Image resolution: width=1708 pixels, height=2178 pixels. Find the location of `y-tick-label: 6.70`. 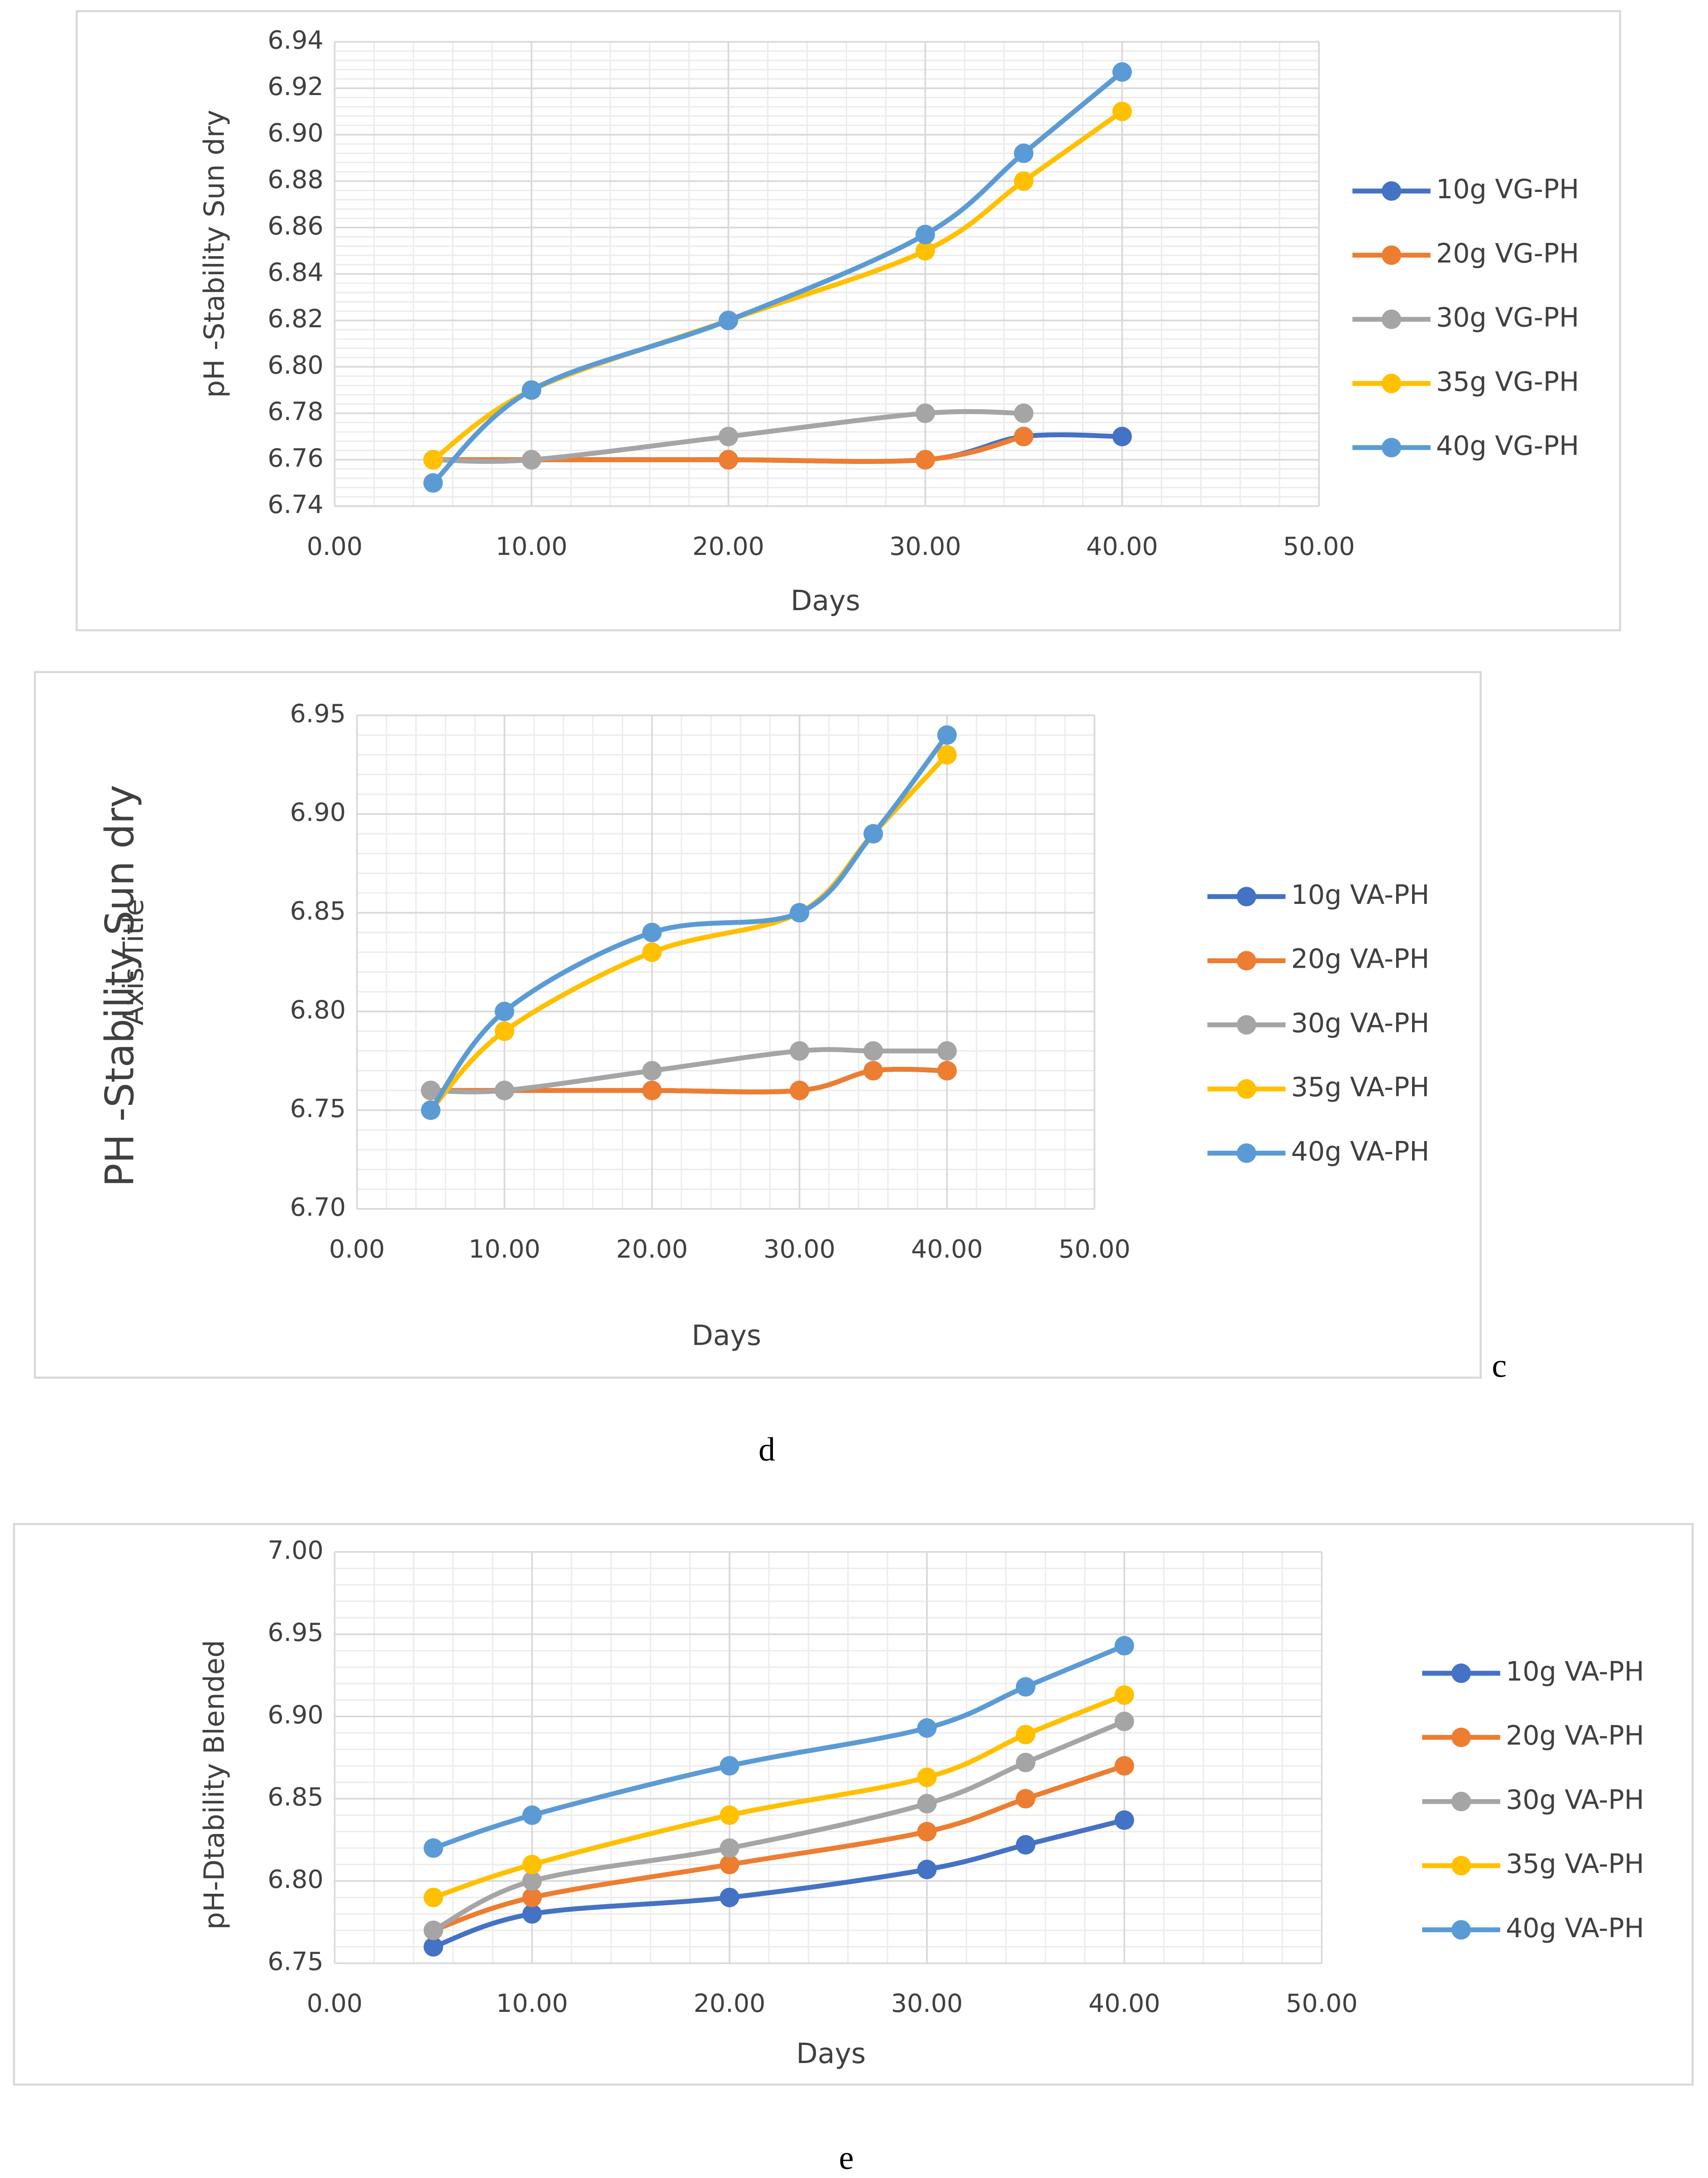

y-tick-label: 6.70 is located at coordinates (318, 1207).